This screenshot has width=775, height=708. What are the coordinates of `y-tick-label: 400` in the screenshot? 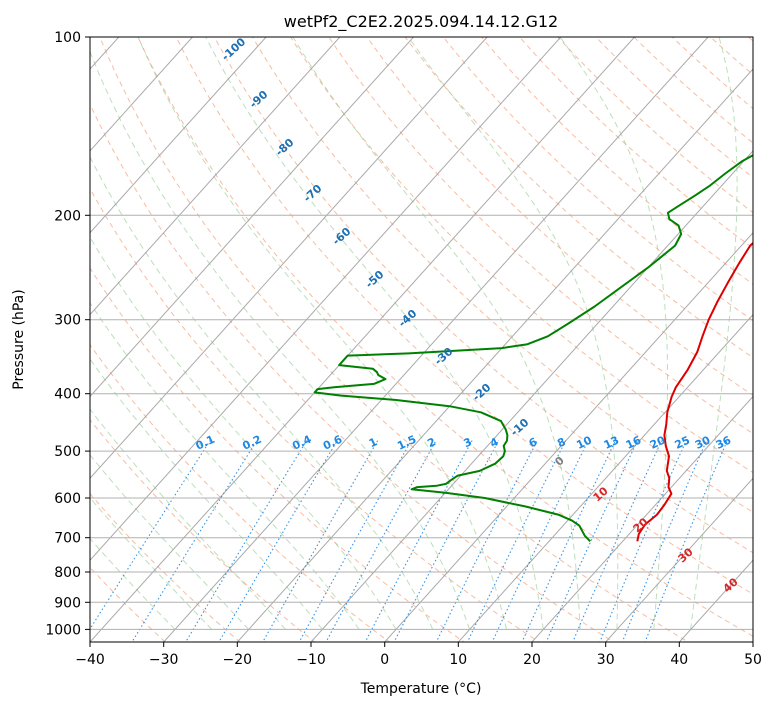 It's located at (67, 395).